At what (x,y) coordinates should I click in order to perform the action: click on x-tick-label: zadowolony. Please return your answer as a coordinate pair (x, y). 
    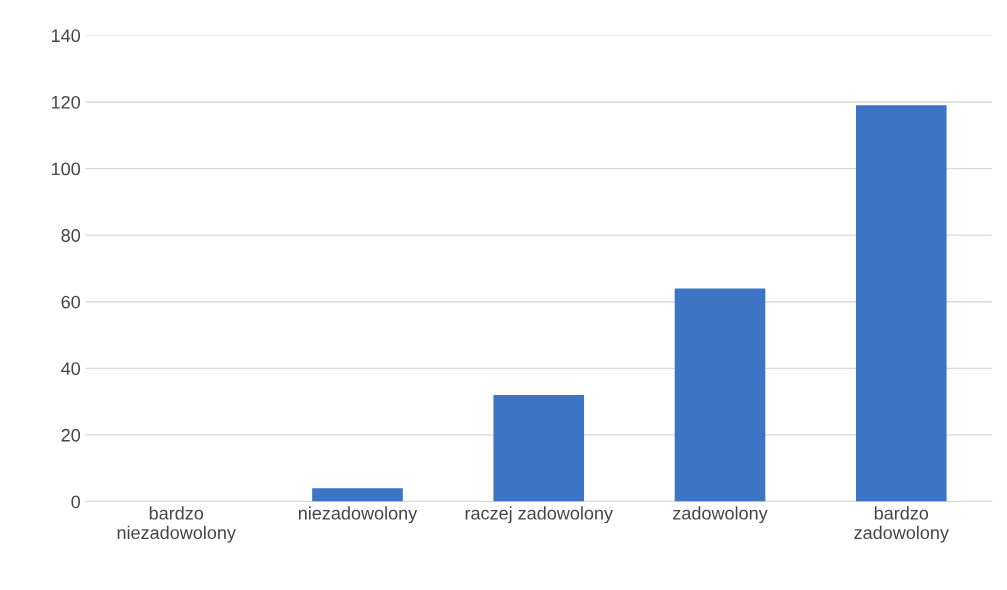
    Looking at the image, I should click on (720, 515).